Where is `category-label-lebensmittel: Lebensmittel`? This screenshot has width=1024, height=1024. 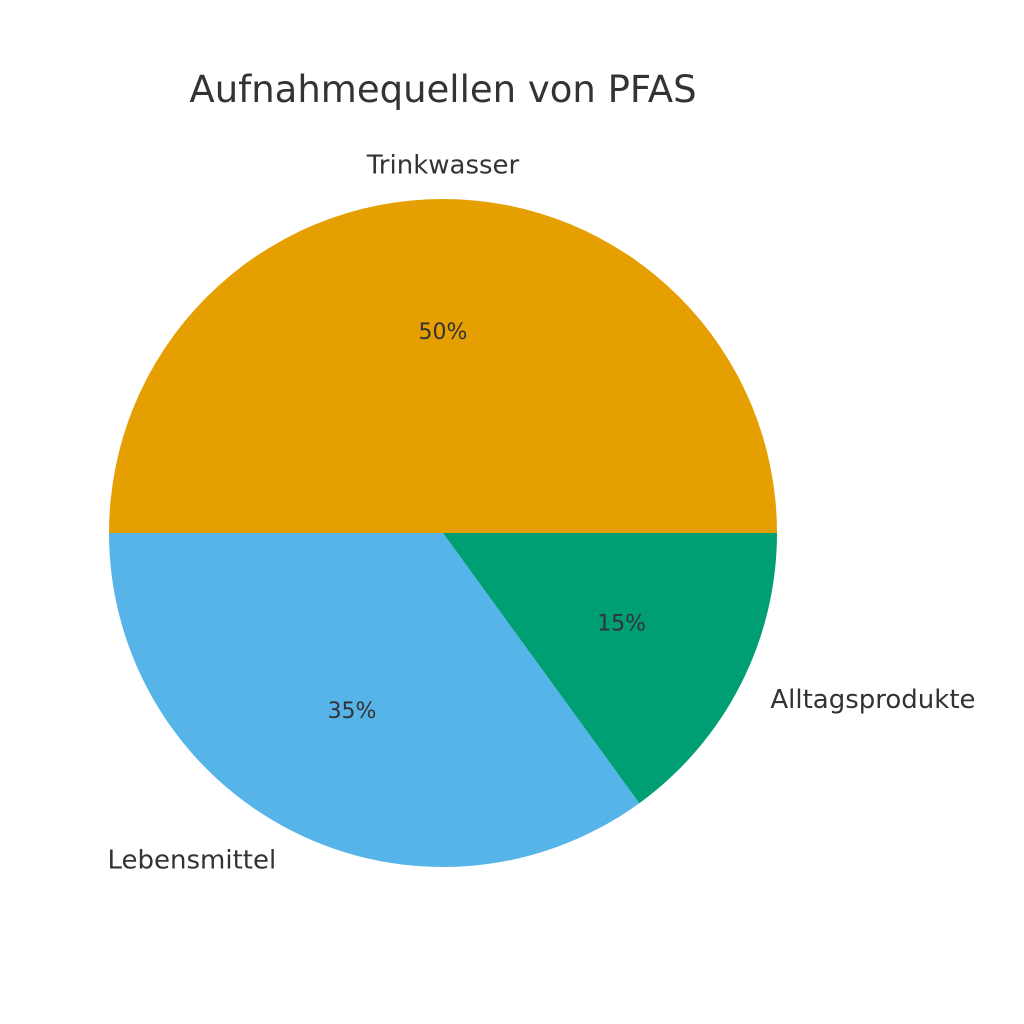
category-label-lebensmittel: Lebensmittel is located at coordinates (191, 860).